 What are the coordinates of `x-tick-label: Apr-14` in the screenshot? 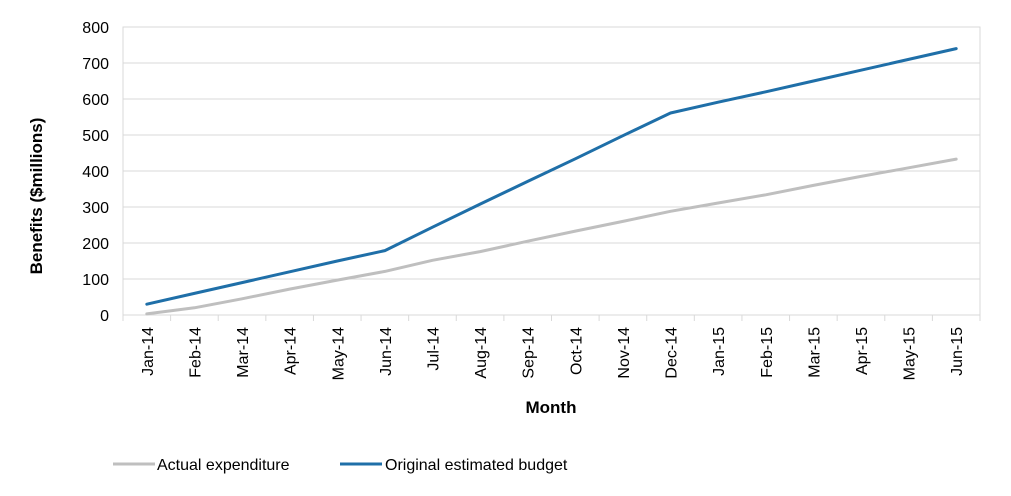 It's located at (291, 351).